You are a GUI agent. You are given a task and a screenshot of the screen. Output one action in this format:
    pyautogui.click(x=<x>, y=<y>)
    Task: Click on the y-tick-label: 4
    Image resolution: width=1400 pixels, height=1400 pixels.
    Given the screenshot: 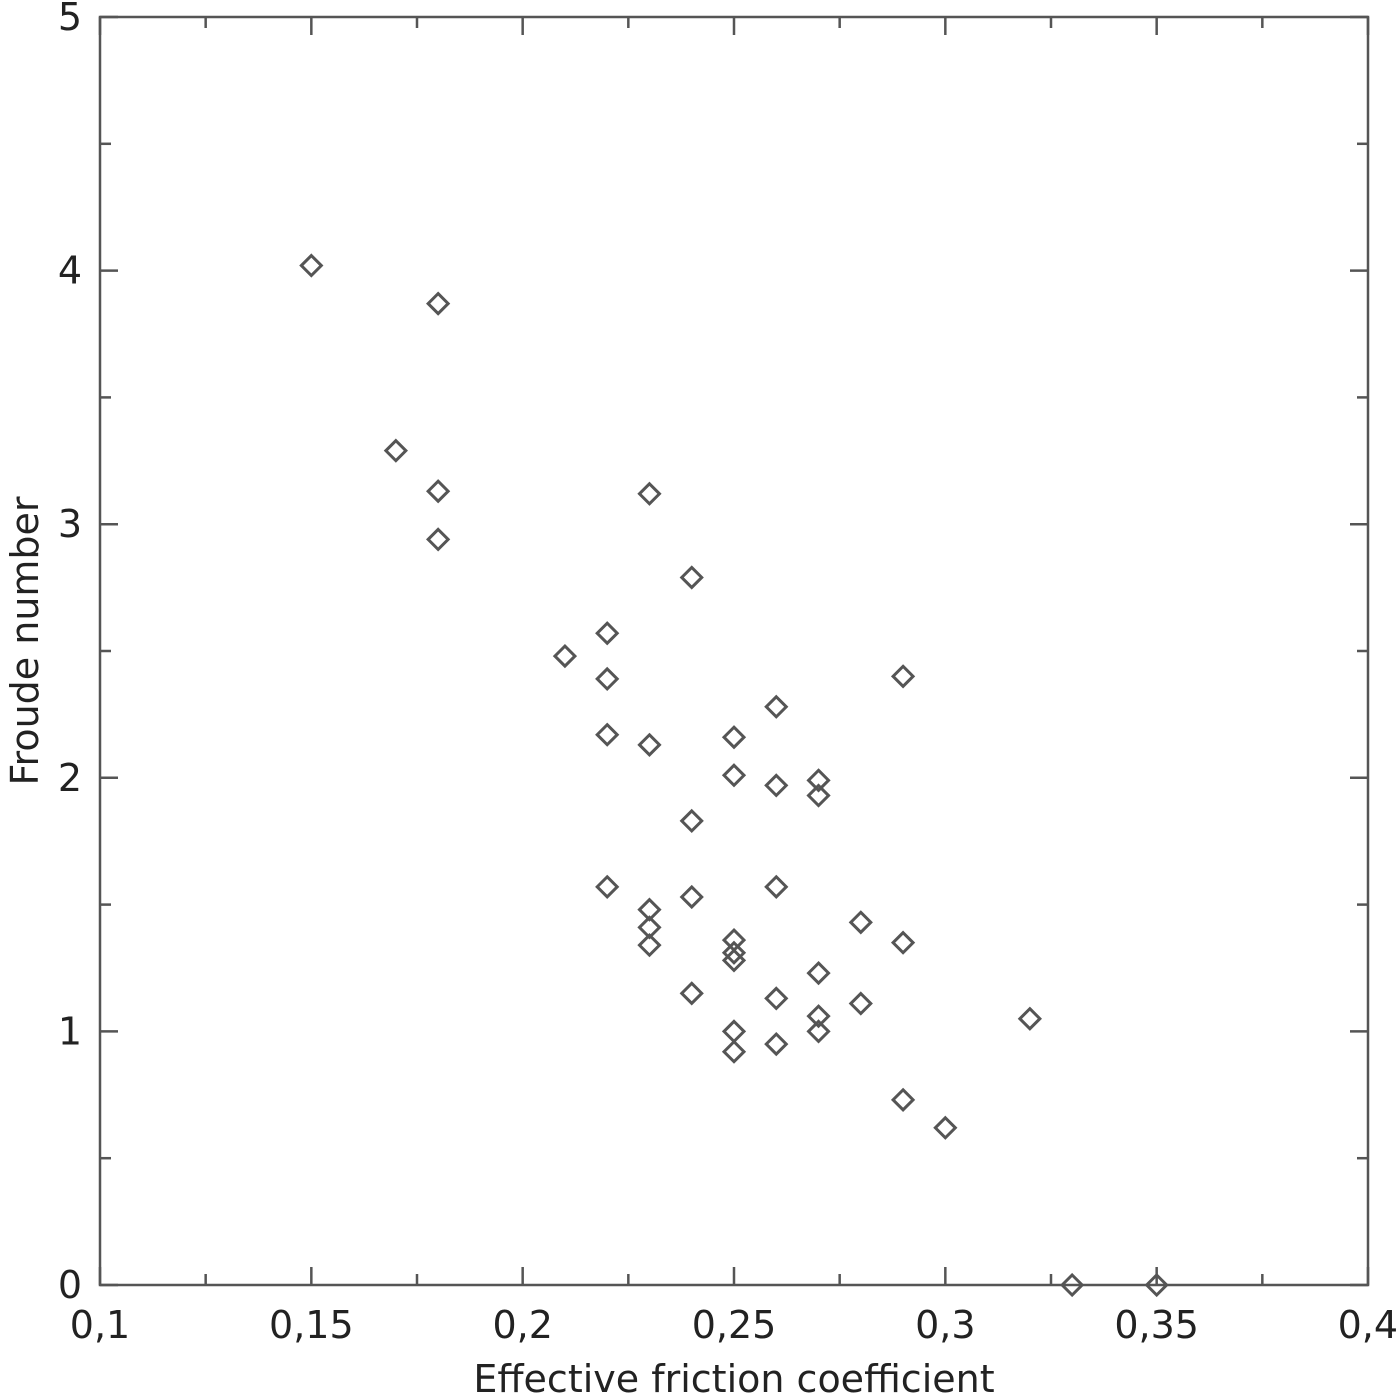 What is the action you would take?
    pyautogui.click(x=70, y=271)
    